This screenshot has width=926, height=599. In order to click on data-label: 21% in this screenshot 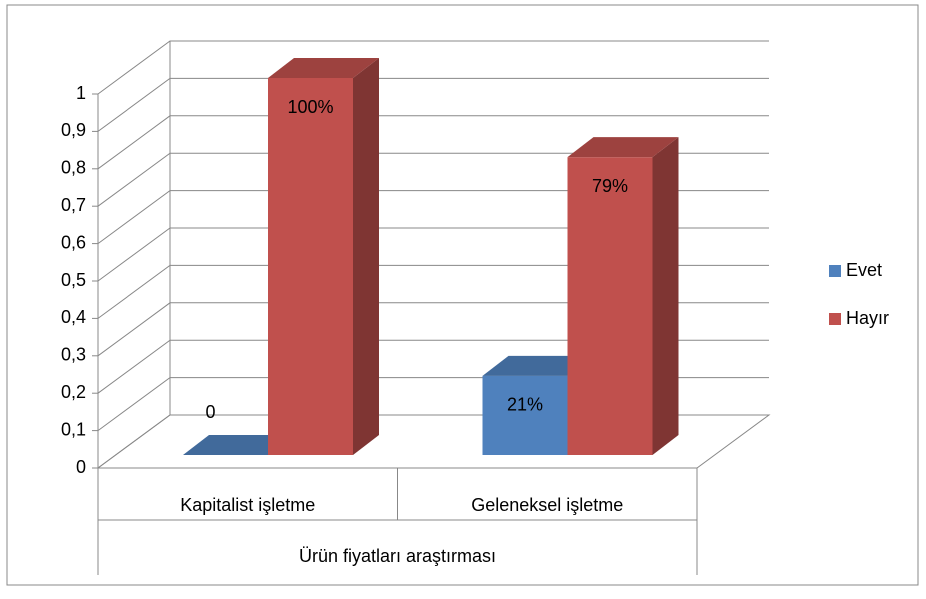, I will do `click(525, 405)`.